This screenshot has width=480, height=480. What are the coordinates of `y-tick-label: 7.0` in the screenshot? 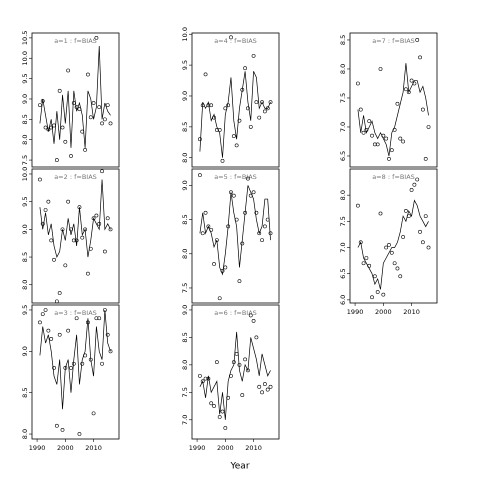 It's located at (185, 420).